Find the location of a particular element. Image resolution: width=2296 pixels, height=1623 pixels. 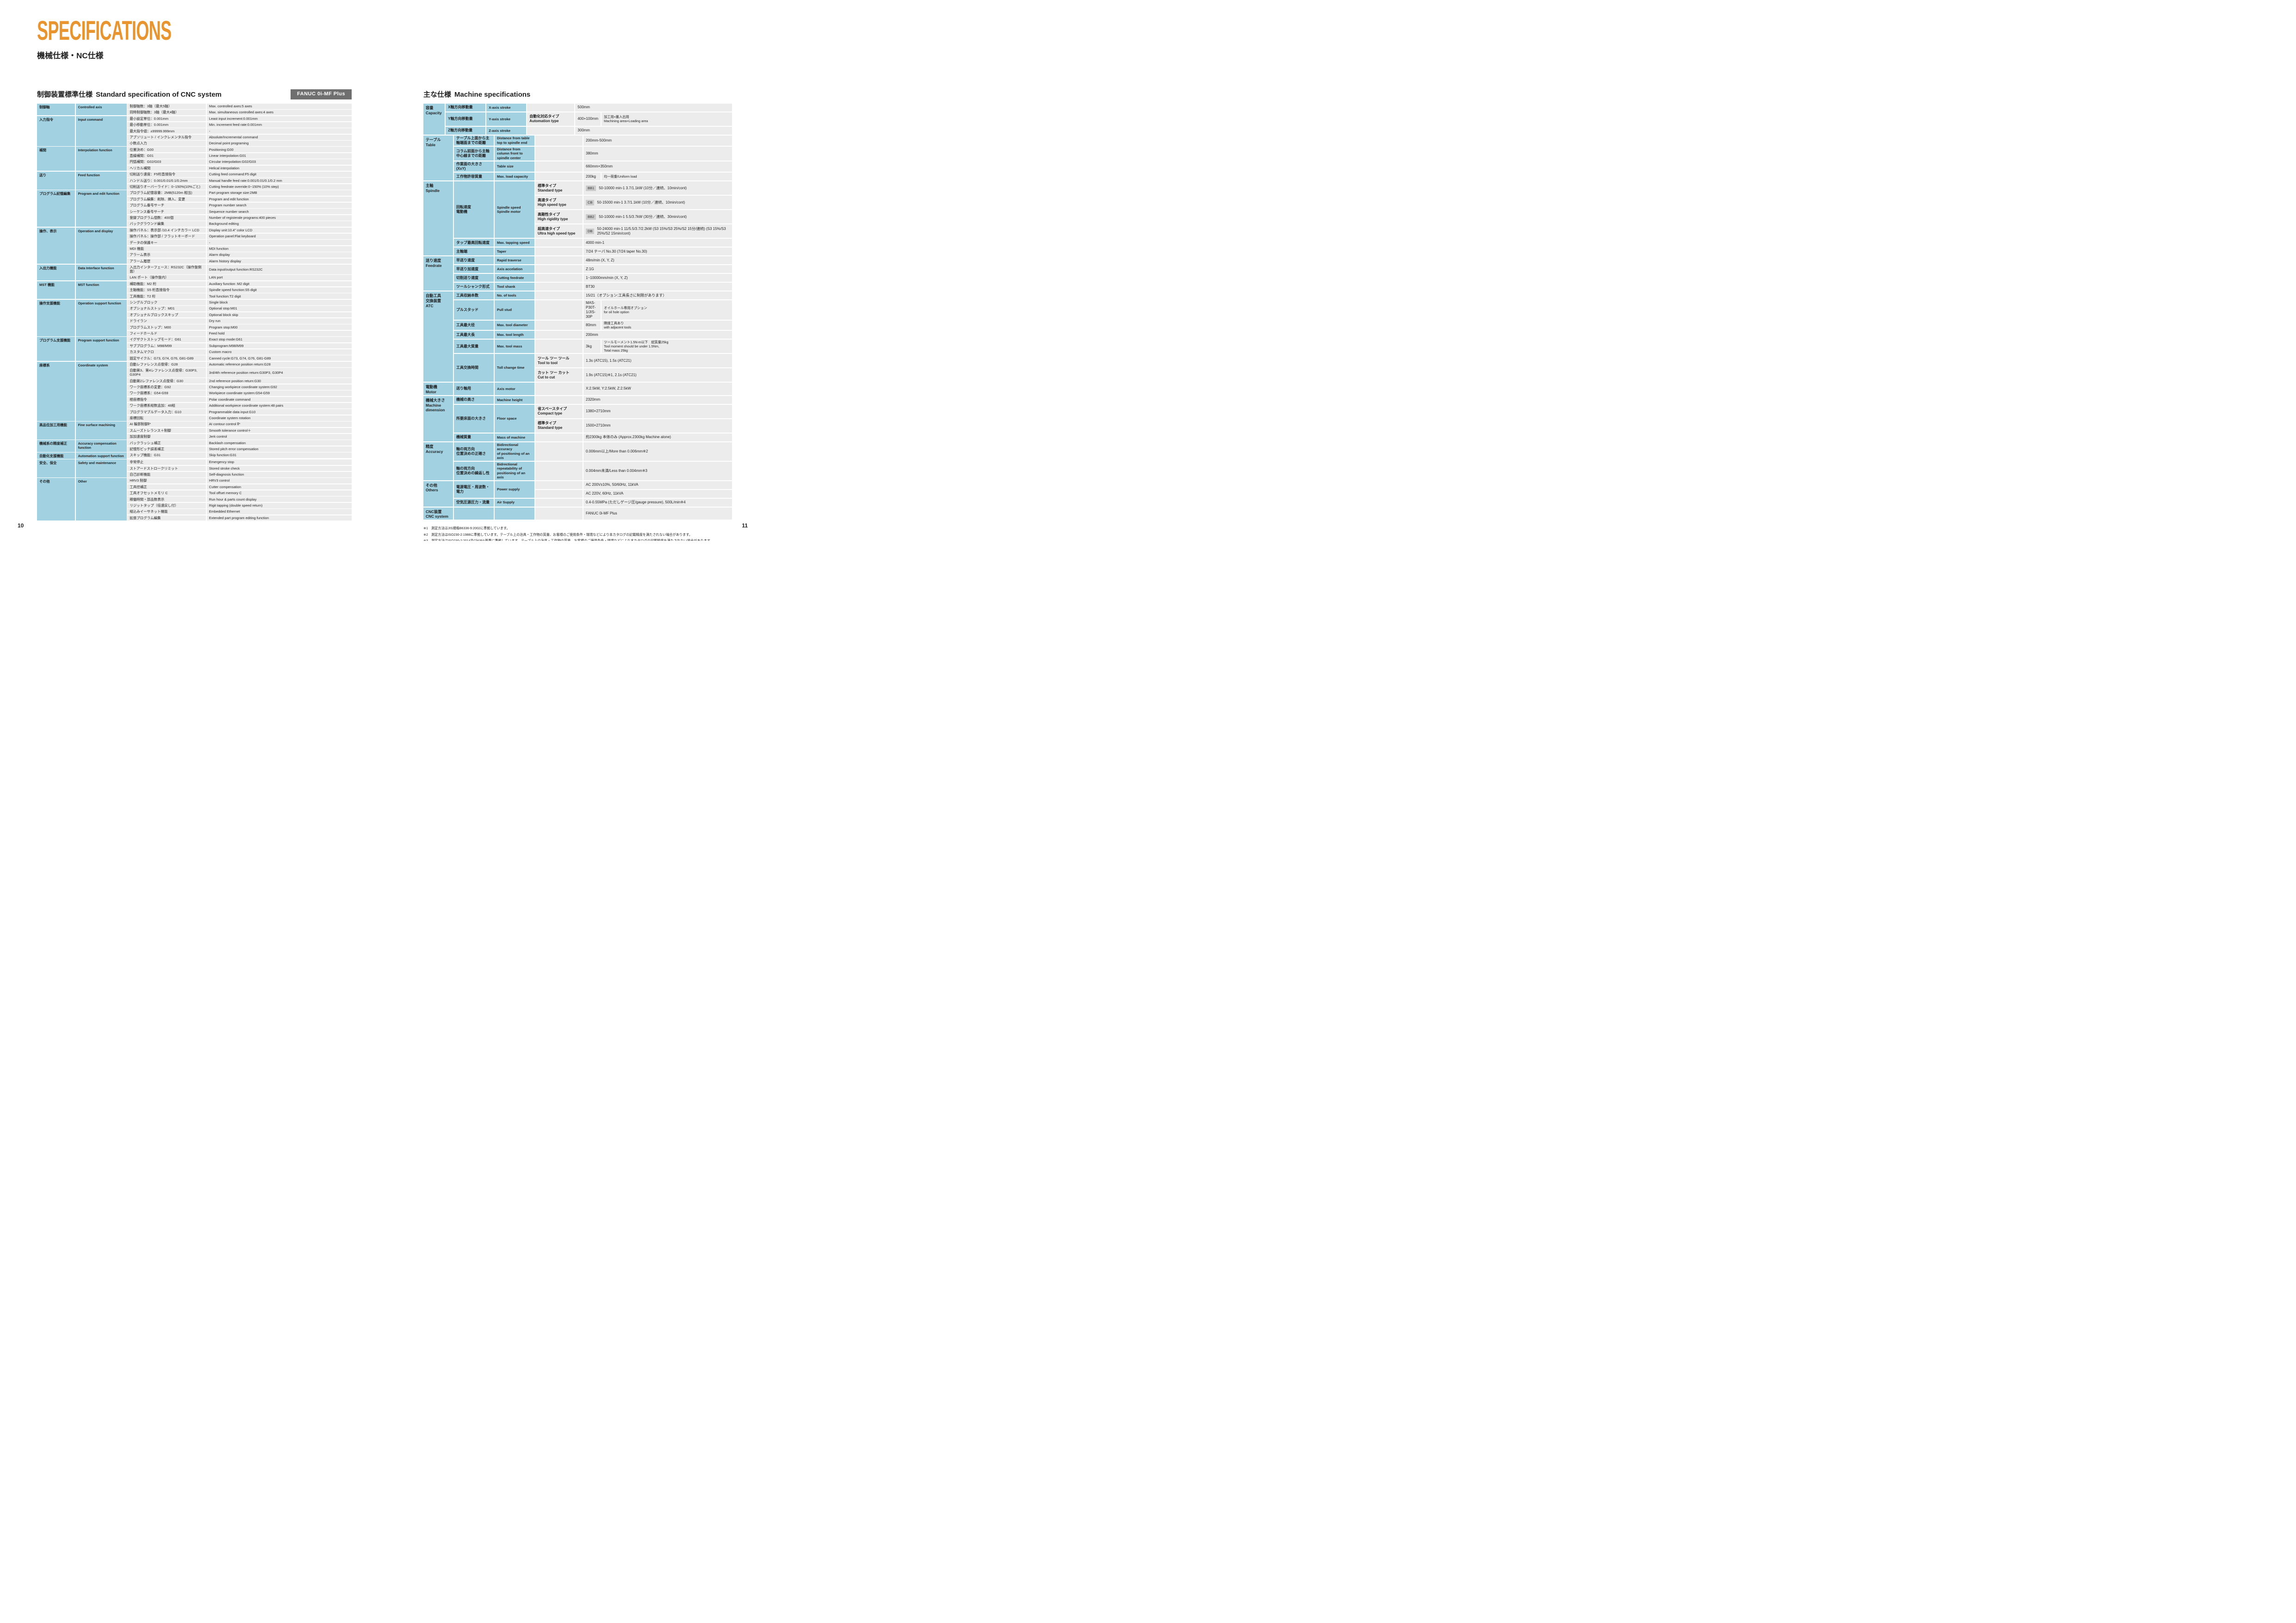

machine-value-text: 200kg is located at coordinates (591, 176).